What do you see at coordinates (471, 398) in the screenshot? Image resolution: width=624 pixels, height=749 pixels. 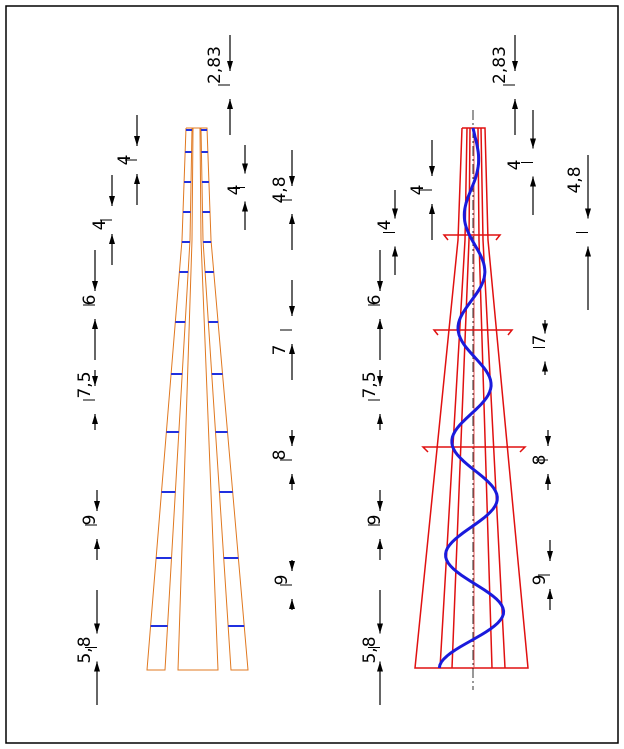 I see `deformation-curve` at bounding box center [471, 398].